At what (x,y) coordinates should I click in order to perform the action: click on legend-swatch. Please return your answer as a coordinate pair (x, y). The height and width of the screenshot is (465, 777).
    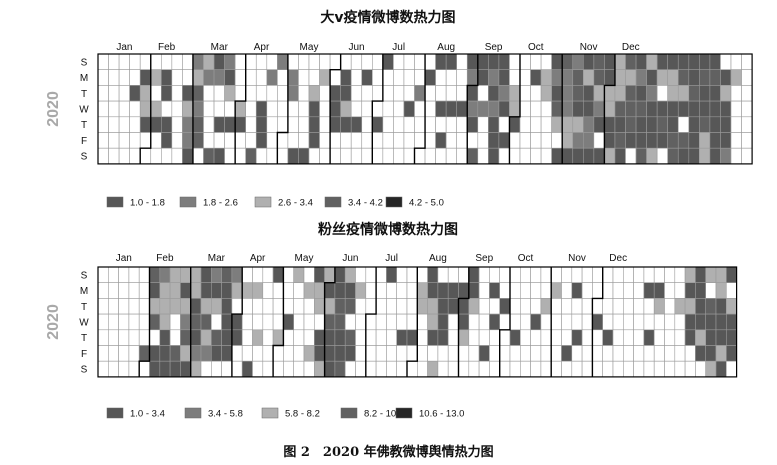
    Looking at the image, I should click on (188, 202).